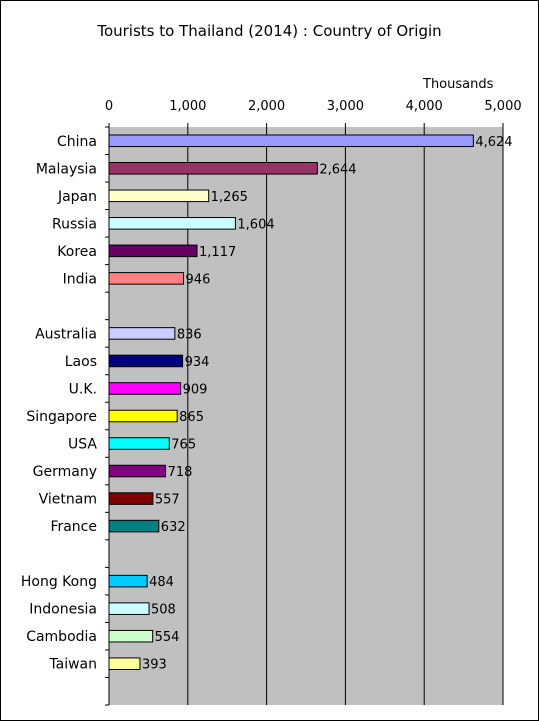 The height and width of the screenshot is (721, 539). Describe the element at coordinates (229, 197) in the screenshot. I see `data-label: 1,265` at that location.